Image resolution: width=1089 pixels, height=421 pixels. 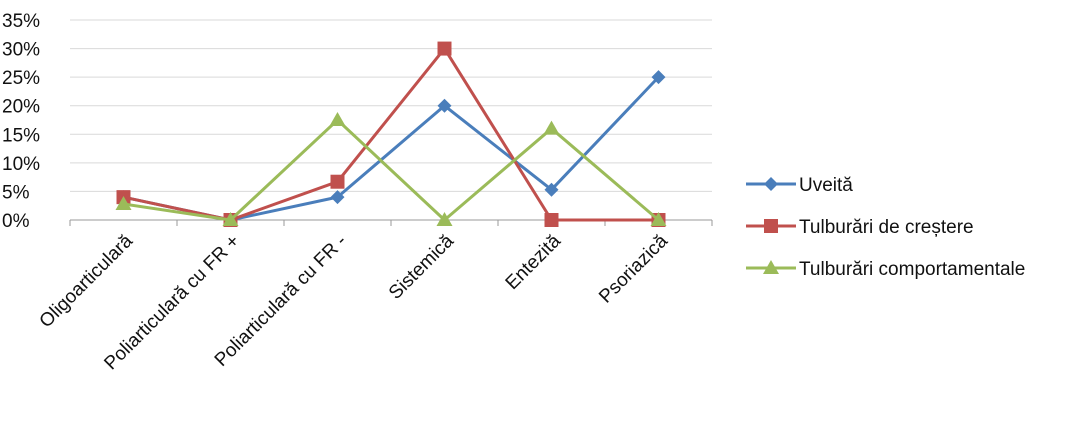 I want to click on y-tick-label: 0%, so click(x=16, y=221).